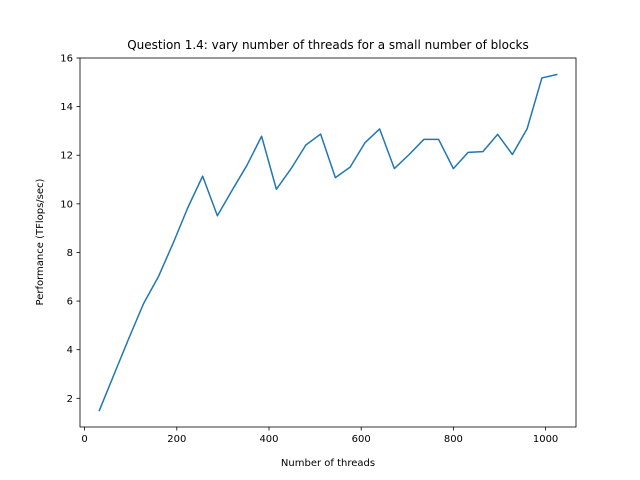 Image resolution: width=640 pixels, height=480 pixels. What do you see at coordinates (66, 107) in the screenshot?
I see `y-tick-label: 14` at bounding box center [66, 107].